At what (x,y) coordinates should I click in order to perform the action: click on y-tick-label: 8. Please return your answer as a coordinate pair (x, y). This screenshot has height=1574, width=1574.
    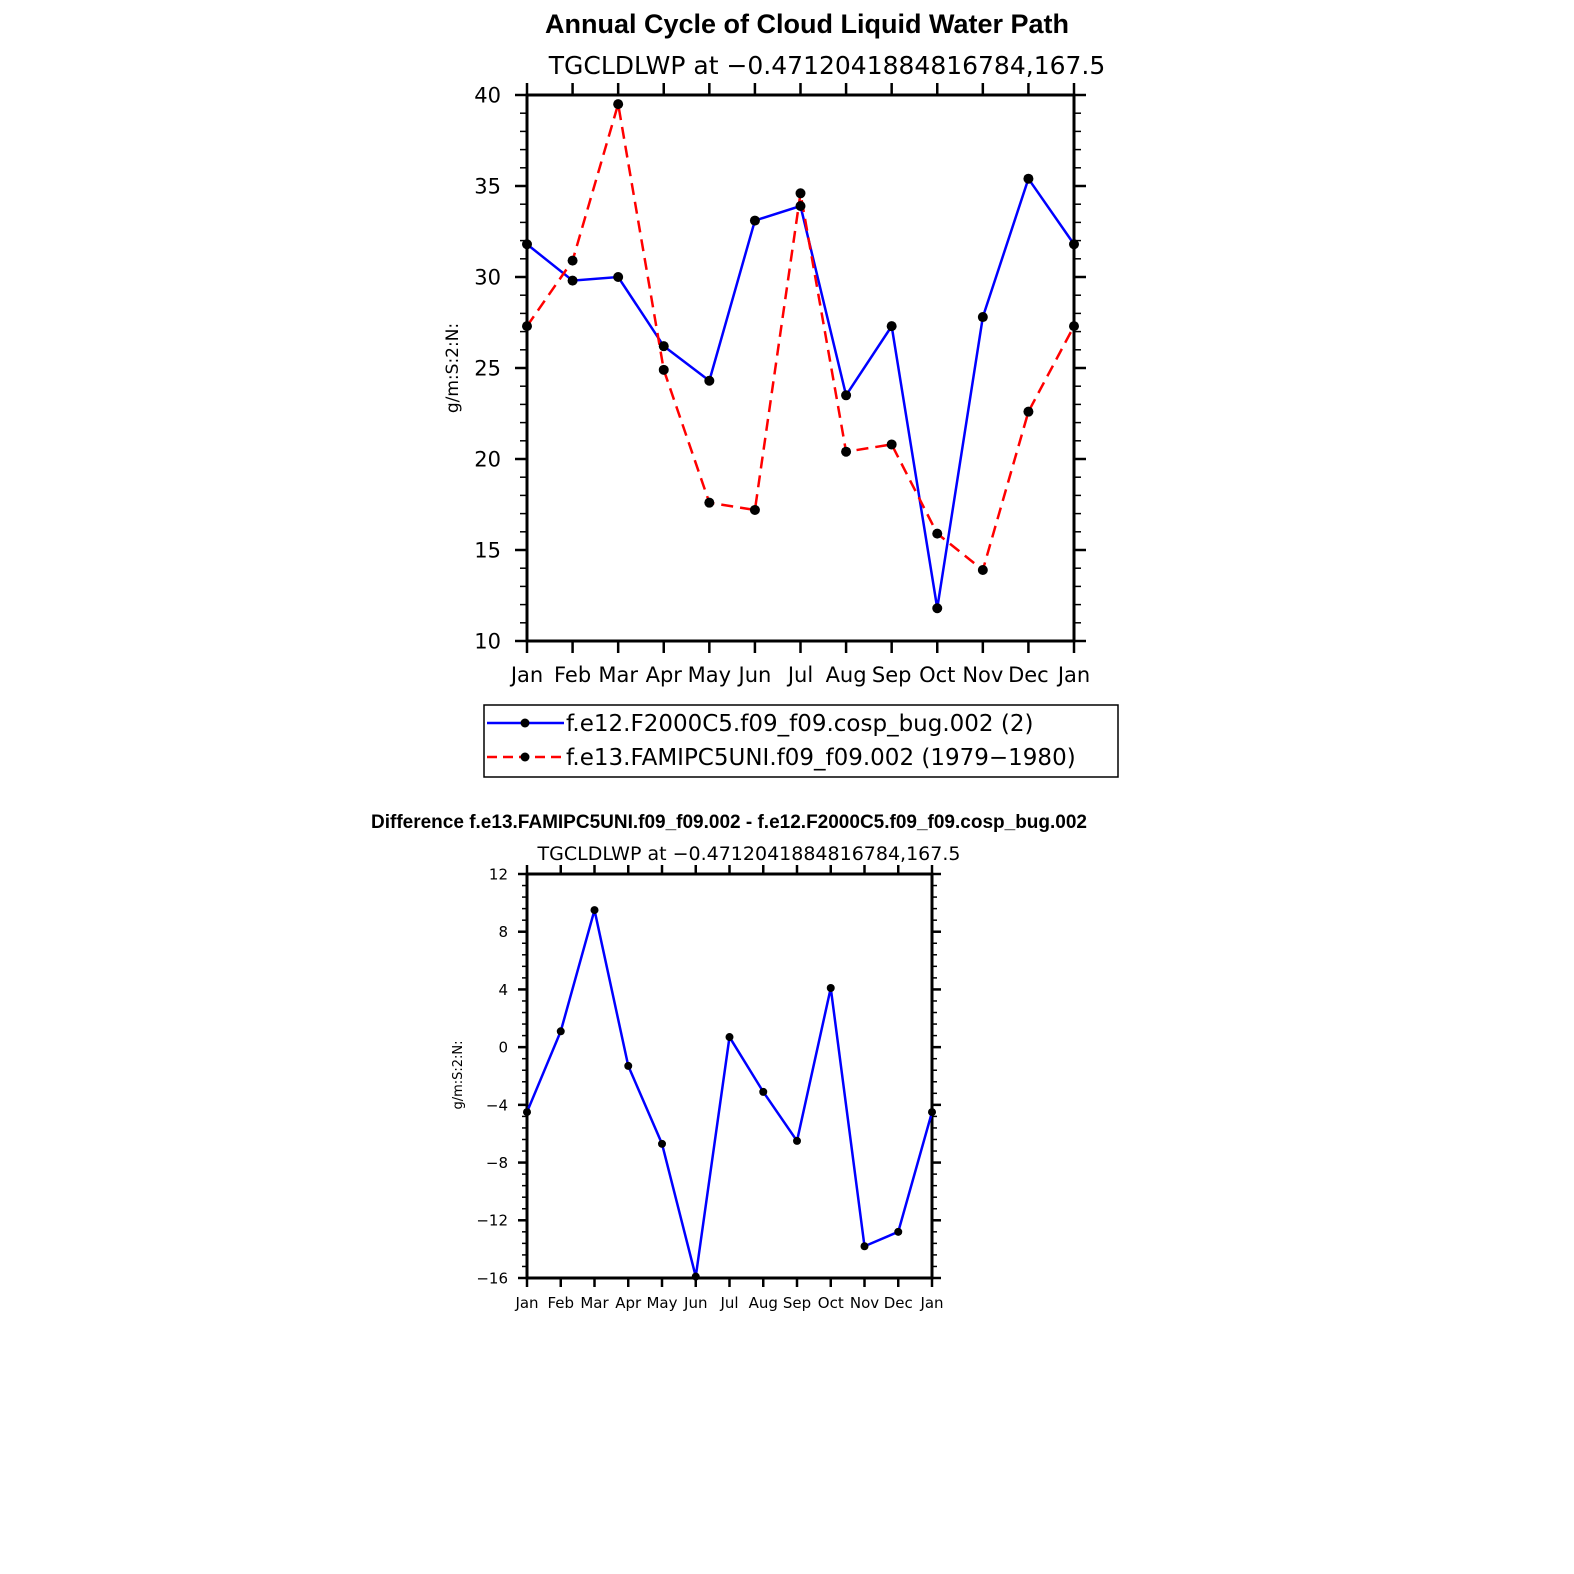
    Looking at the image, I should click on (503, 932).